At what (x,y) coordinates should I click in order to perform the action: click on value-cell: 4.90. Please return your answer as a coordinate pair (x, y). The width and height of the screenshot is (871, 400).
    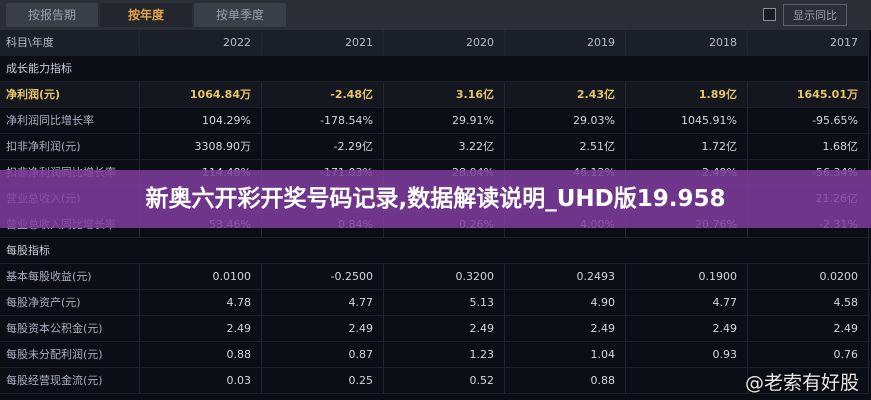
    Looking at the image, I should click on (565, 303).